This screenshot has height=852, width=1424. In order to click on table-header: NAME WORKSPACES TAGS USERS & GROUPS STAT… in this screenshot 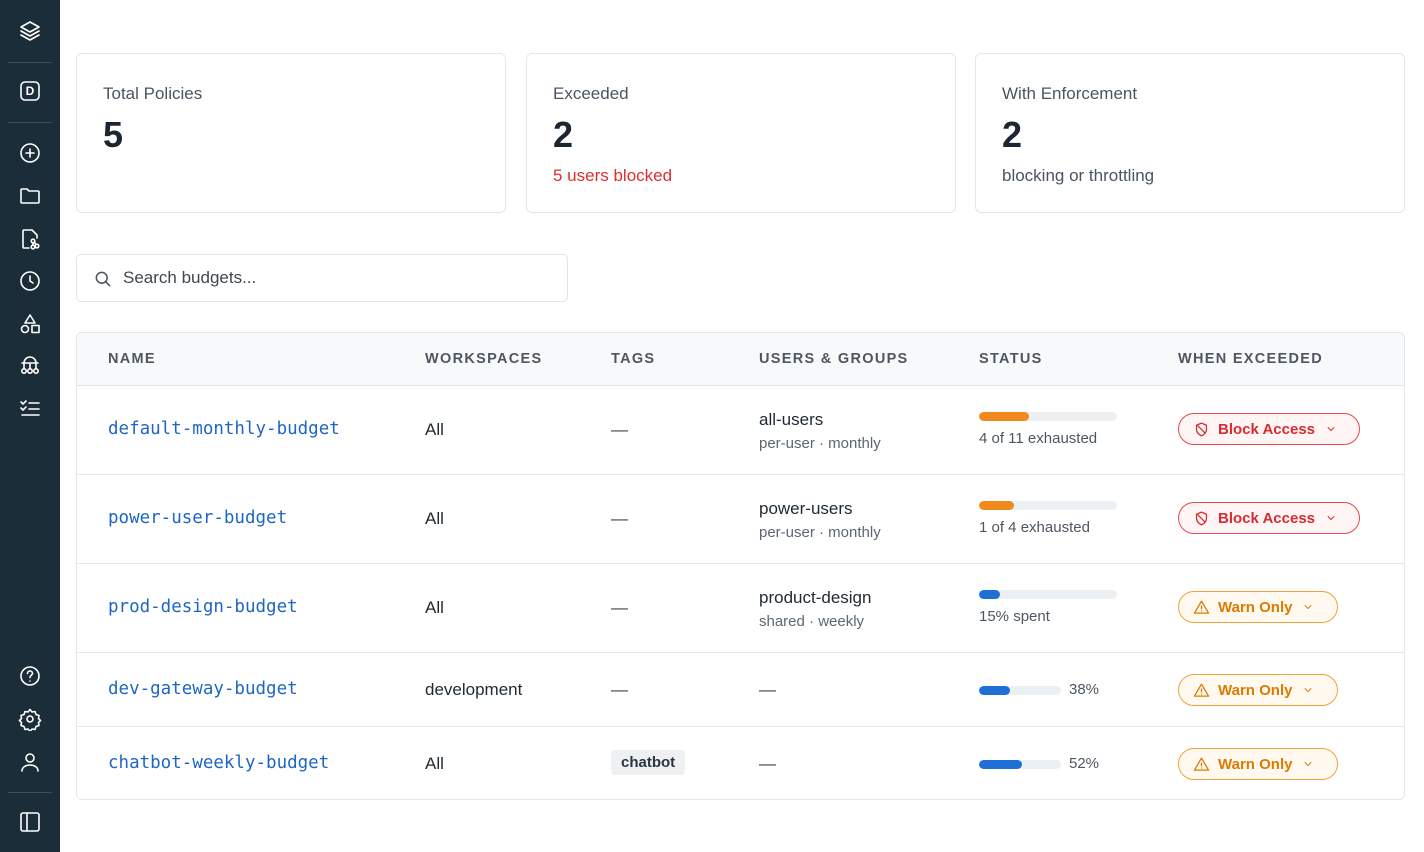, I will do `click(740, 359)`.